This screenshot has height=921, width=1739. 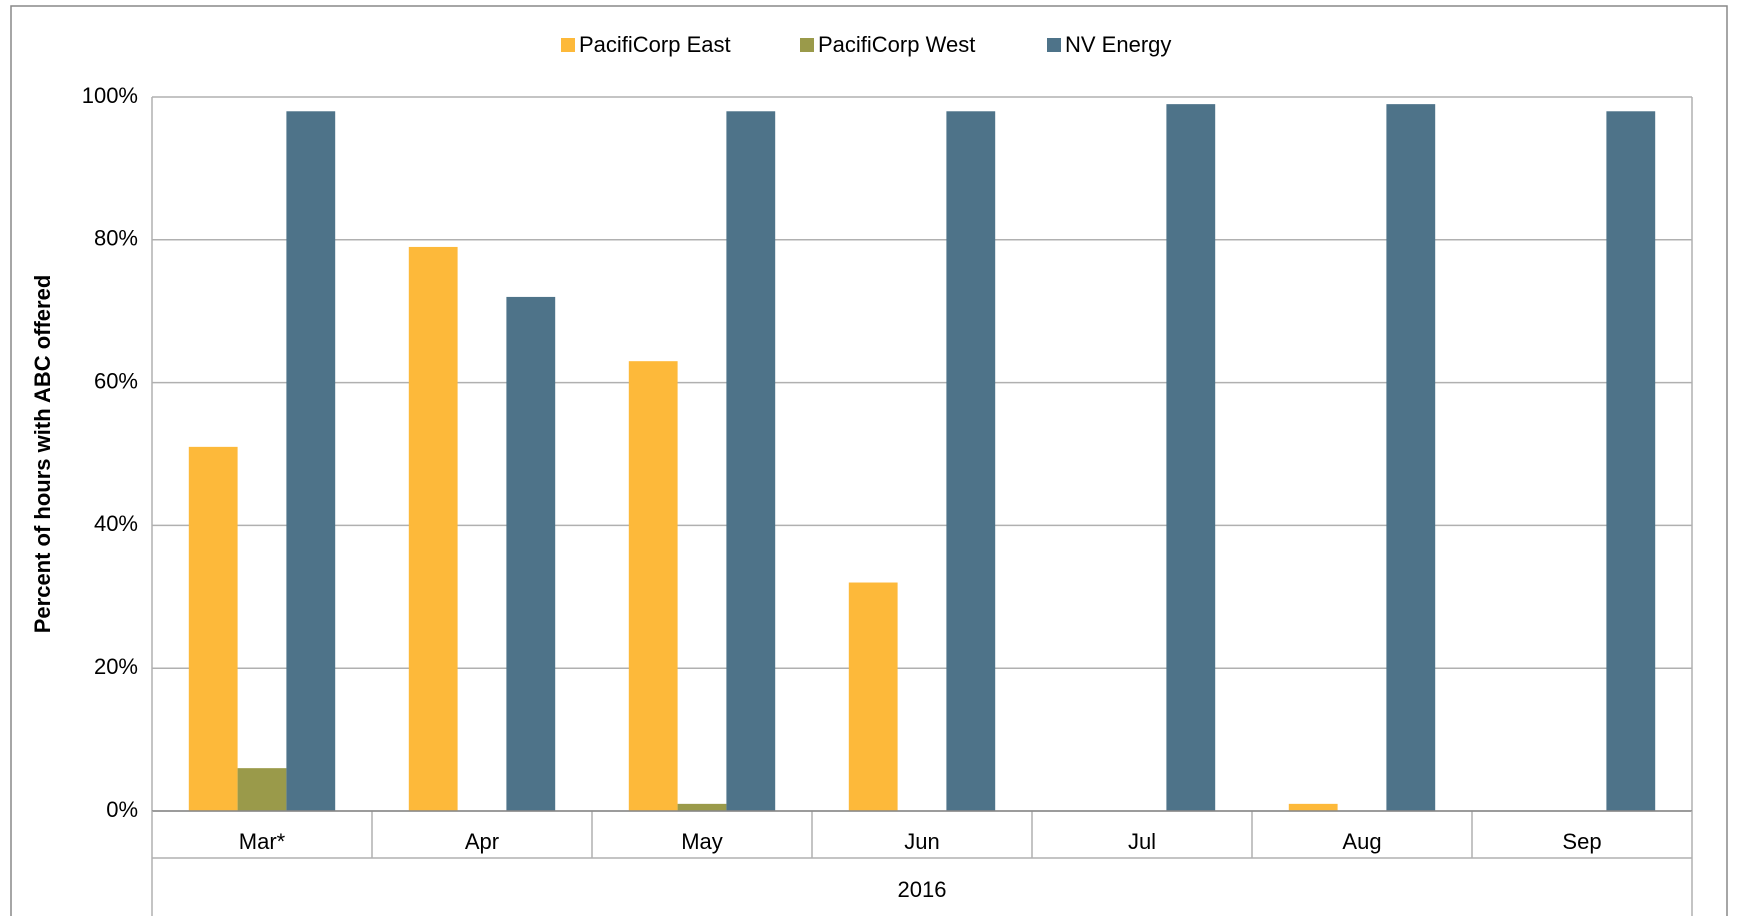 I want to click on x-tick-label: May, so click(x=702, y=841).